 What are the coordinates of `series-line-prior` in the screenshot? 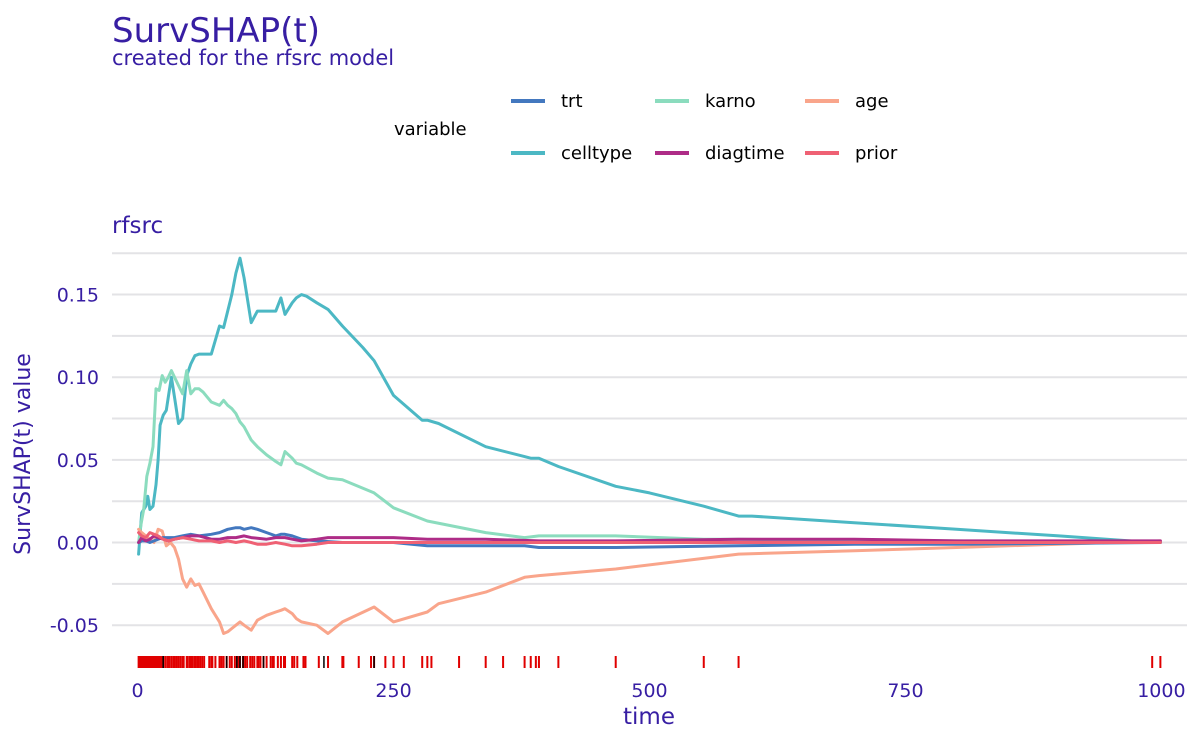 It's located at (649, 539).